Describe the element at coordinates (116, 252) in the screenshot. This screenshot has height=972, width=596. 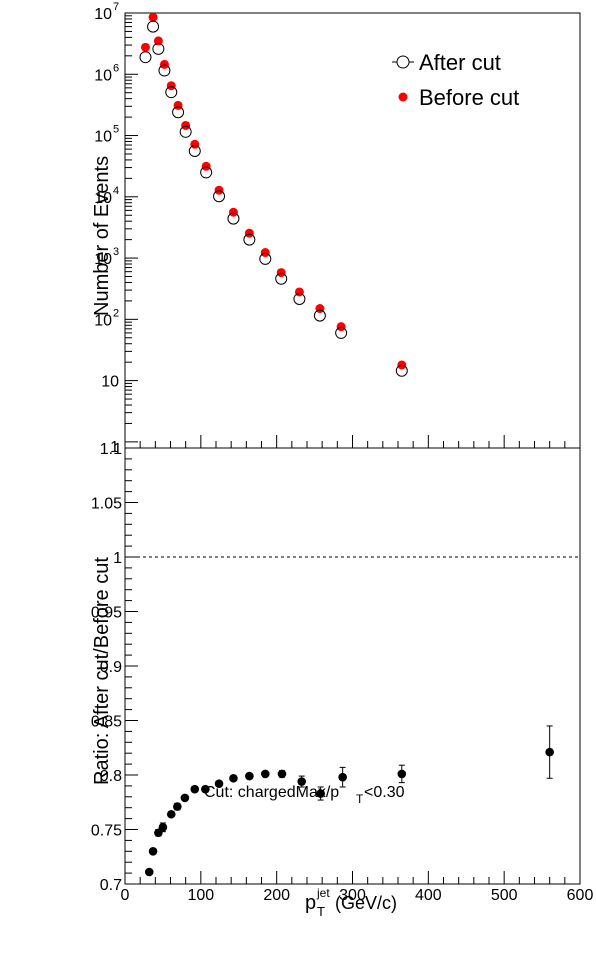
I see `top-y-tick-exponent: 3` at that location.